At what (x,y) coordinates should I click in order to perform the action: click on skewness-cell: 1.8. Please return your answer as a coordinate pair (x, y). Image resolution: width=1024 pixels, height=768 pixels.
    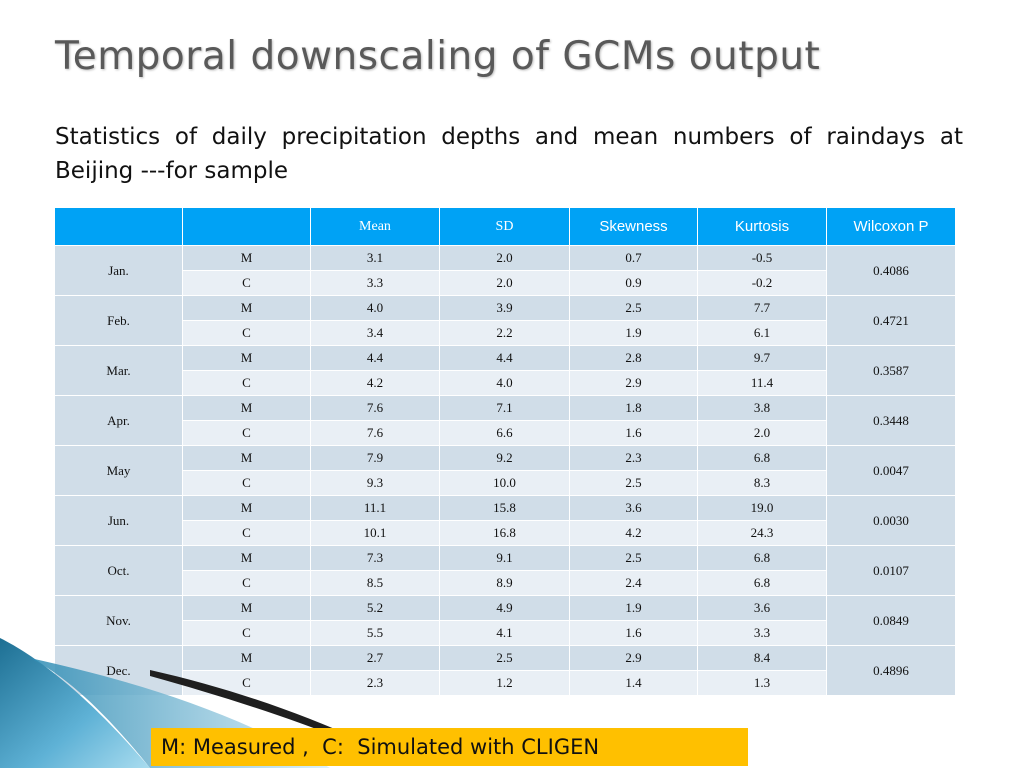
    Looking at the image, I should click on (633, 408).